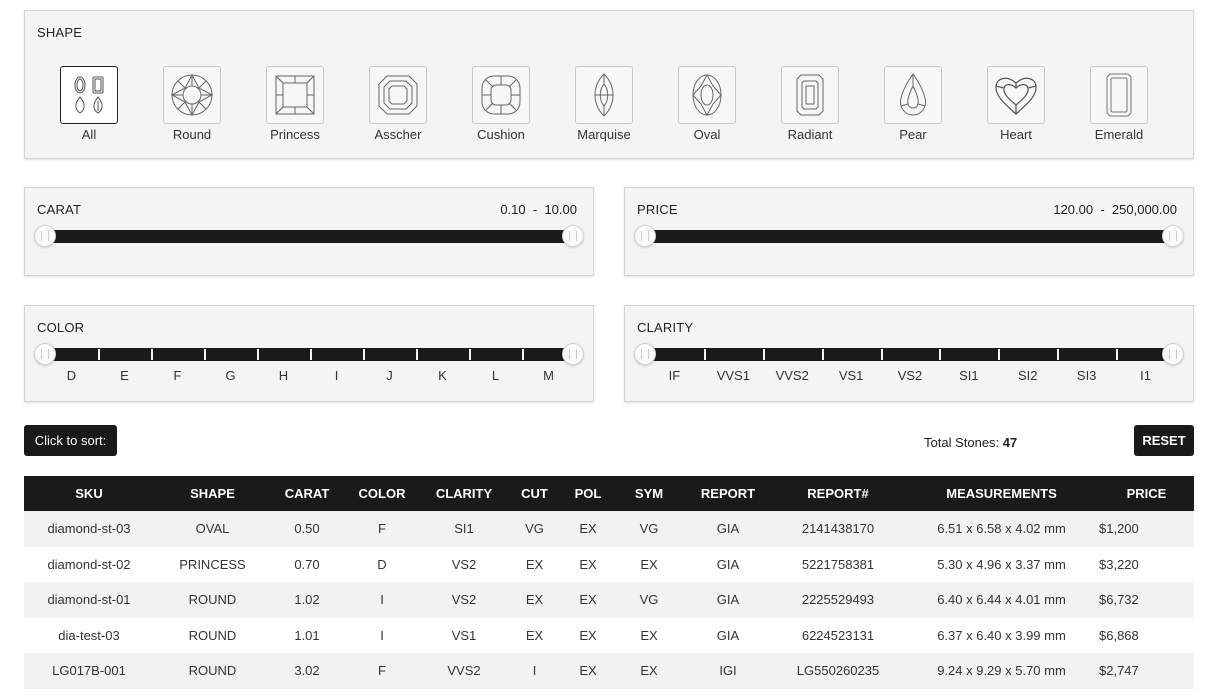 This screenshot has width=1224, height=698. What do you see at coordinates (909, 236) in the screenshot?
I see `price-slider-track` at bounding box center [909, 236].